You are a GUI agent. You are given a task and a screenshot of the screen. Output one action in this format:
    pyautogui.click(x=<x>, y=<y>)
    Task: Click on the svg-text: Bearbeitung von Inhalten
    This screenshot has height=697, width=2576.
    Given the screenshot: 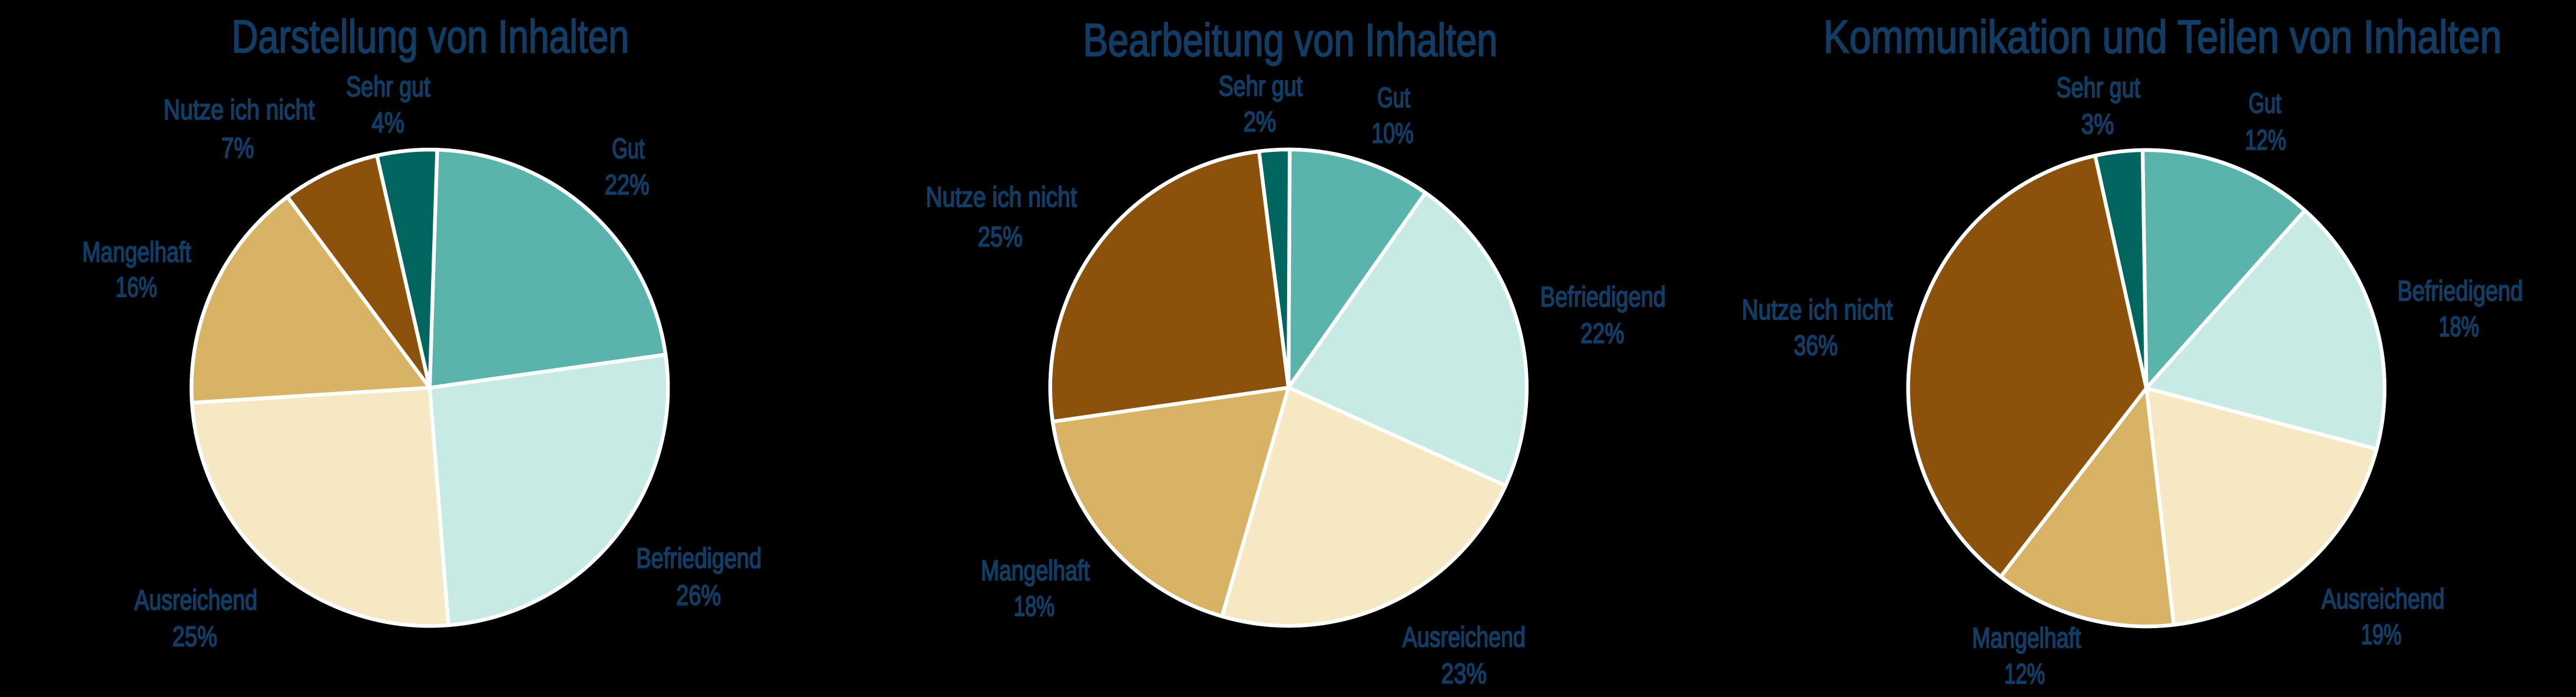 What is the action you would take?
    pyautogui.click(x=1290, y=40)
    